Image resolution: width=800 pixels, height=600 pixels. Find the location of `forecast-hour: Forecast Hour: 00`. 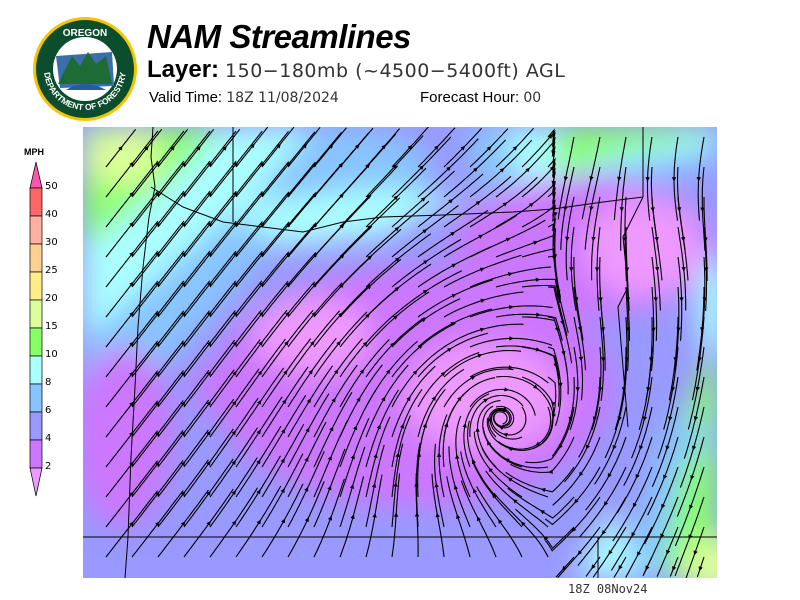

forecast-hour: Forecast Hour: 00 is located at coordinates (480, 97).